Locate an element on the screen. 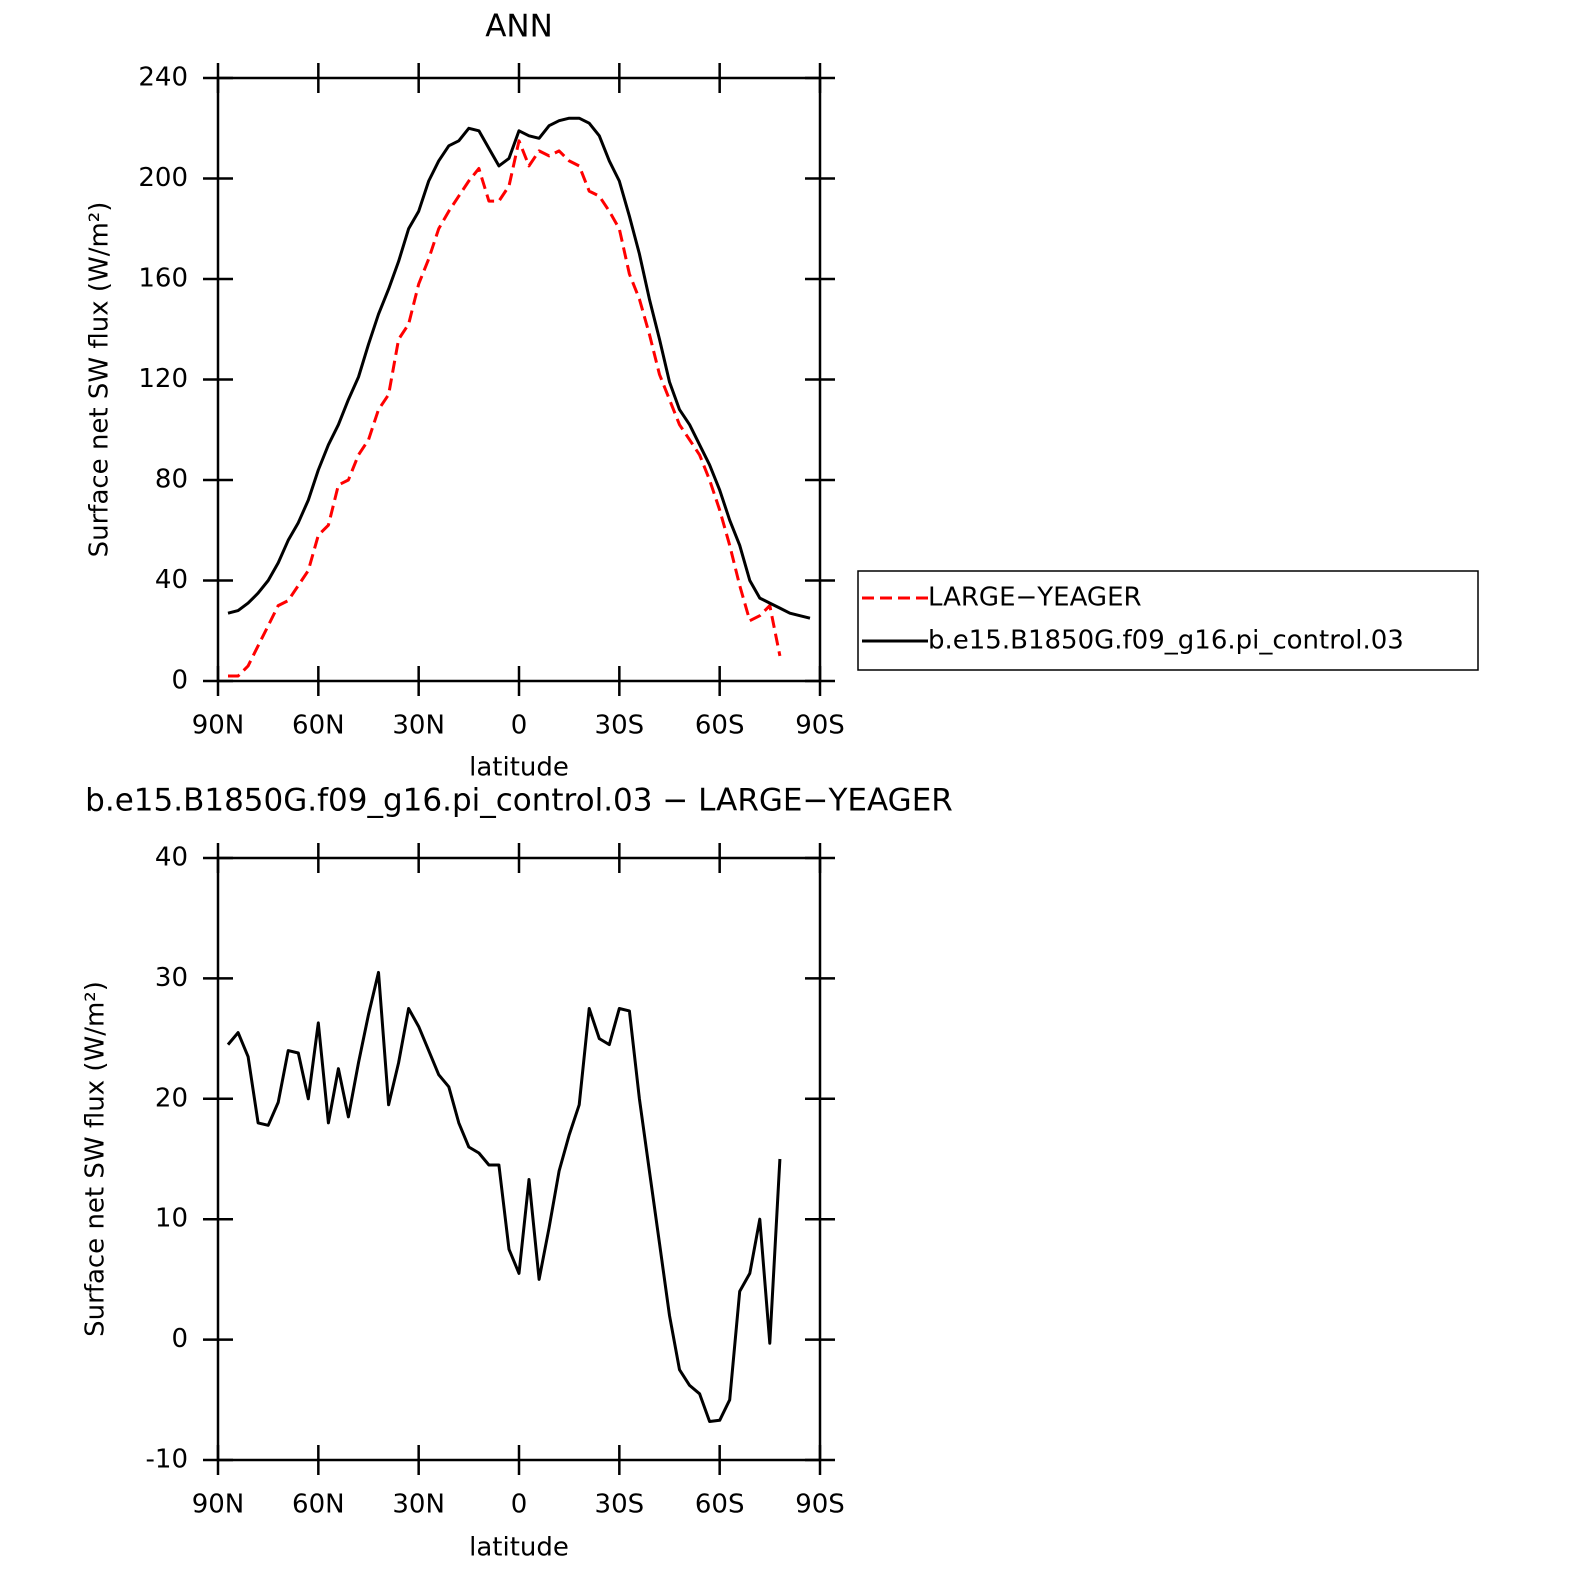 The image size is (1588, 1591). legend-label: LARGE−YEAGER is located at coordinates (1035, 598).